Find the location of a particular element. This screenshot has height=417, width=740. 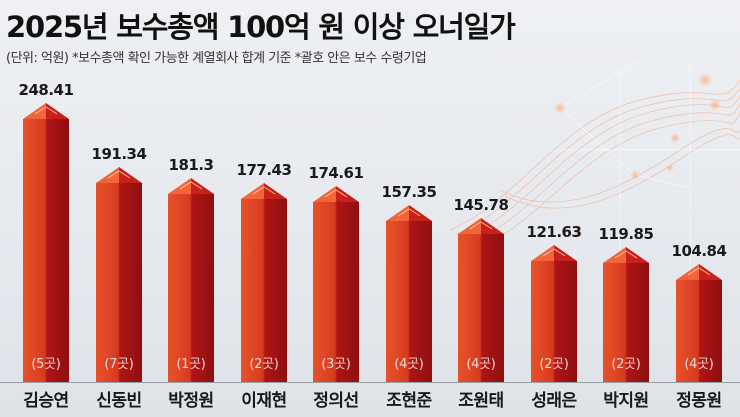

x-axis-category-label: 조현준 is located at coordinates (409, 401).